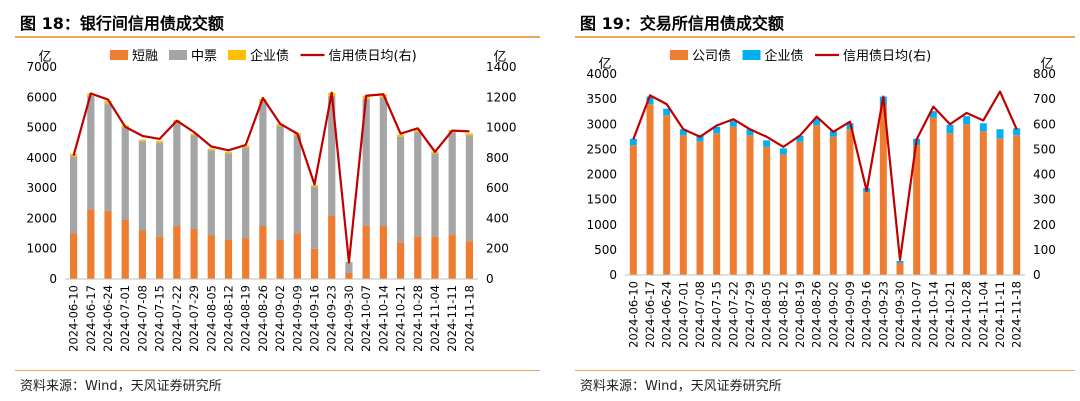 The image size is (1080, 401). What do you see at coordinates (1044, 200) in the screenshot?
I see `right-tick-label: 300` at bounding box center [1044, 200].